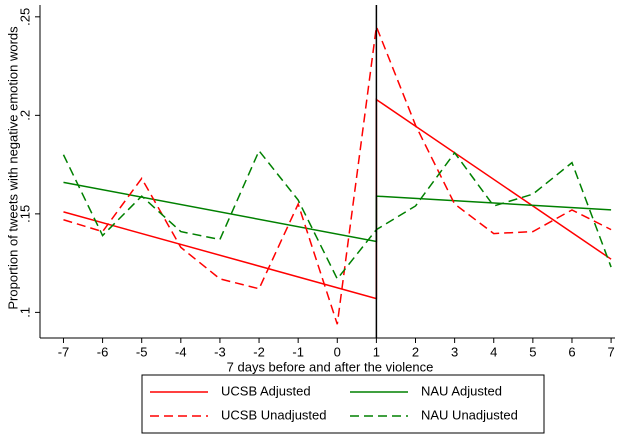  What do you see at coordinates (493, 351) in the screenshot?
I see `x-tick-label: 4` at bounding box center [493, 351].